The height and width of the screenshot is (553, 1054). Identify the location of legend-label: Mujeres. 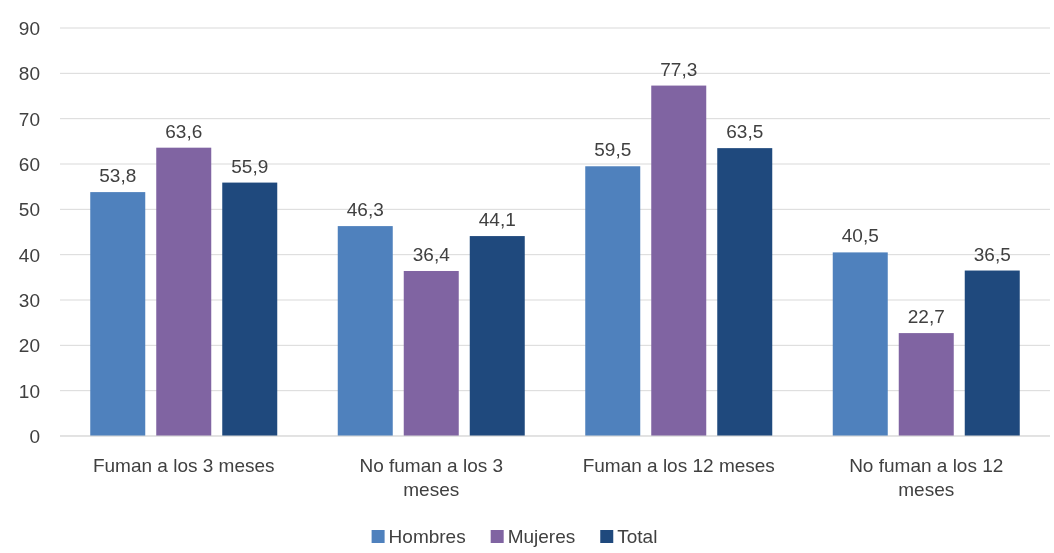
(541, 536).